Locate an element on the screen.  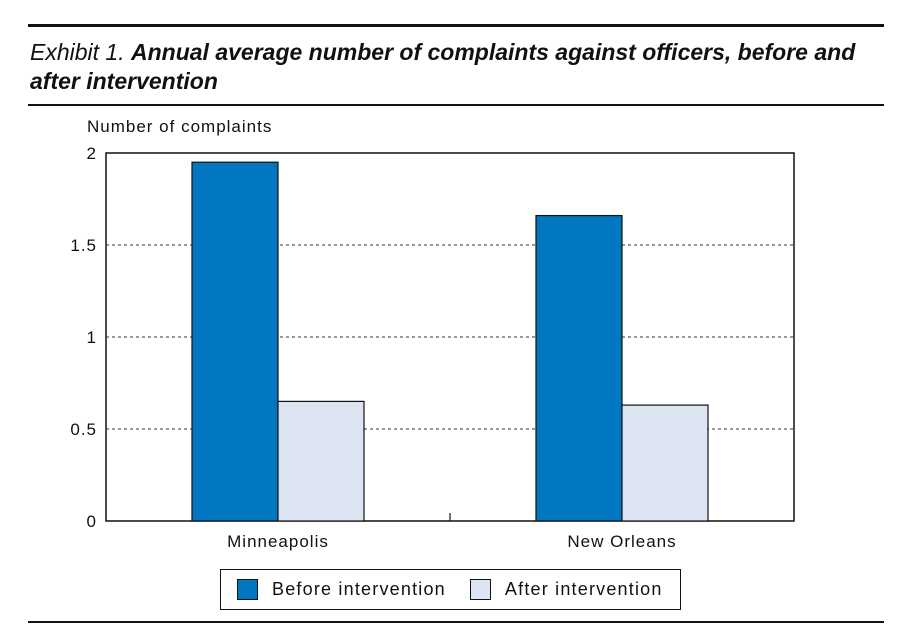
bottom-rule is located at coordinates (456, 622).